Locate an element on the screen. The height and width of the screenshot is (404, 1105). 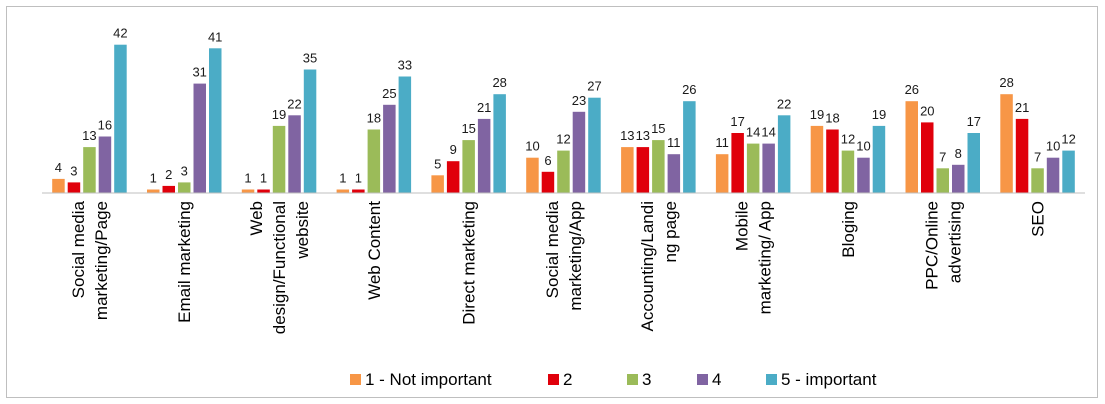
legend-label: 5 - important is located at coordinates (829, 379).